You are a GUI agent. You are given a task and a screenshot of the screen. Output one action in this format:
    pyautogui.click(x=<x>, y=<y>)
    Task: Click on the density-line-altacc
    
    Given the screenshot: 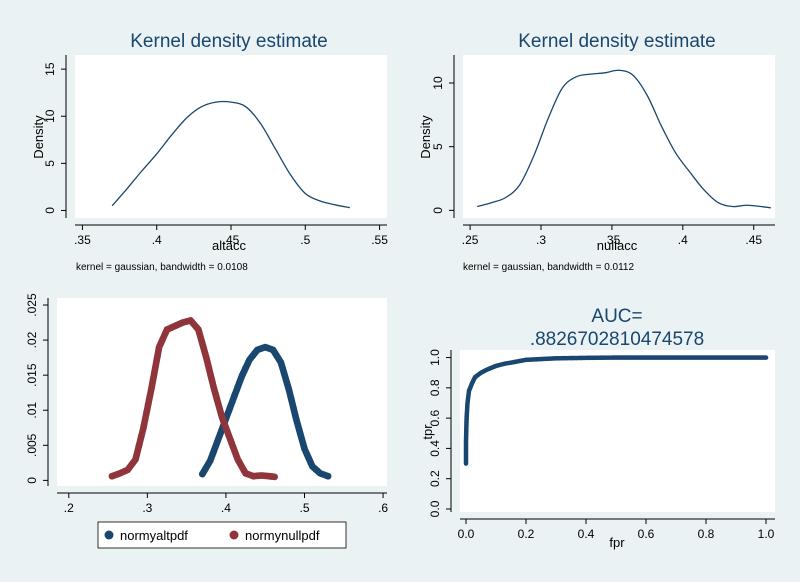 What is the action you would take?
    pyautogui.click(x=230, y=154)
    